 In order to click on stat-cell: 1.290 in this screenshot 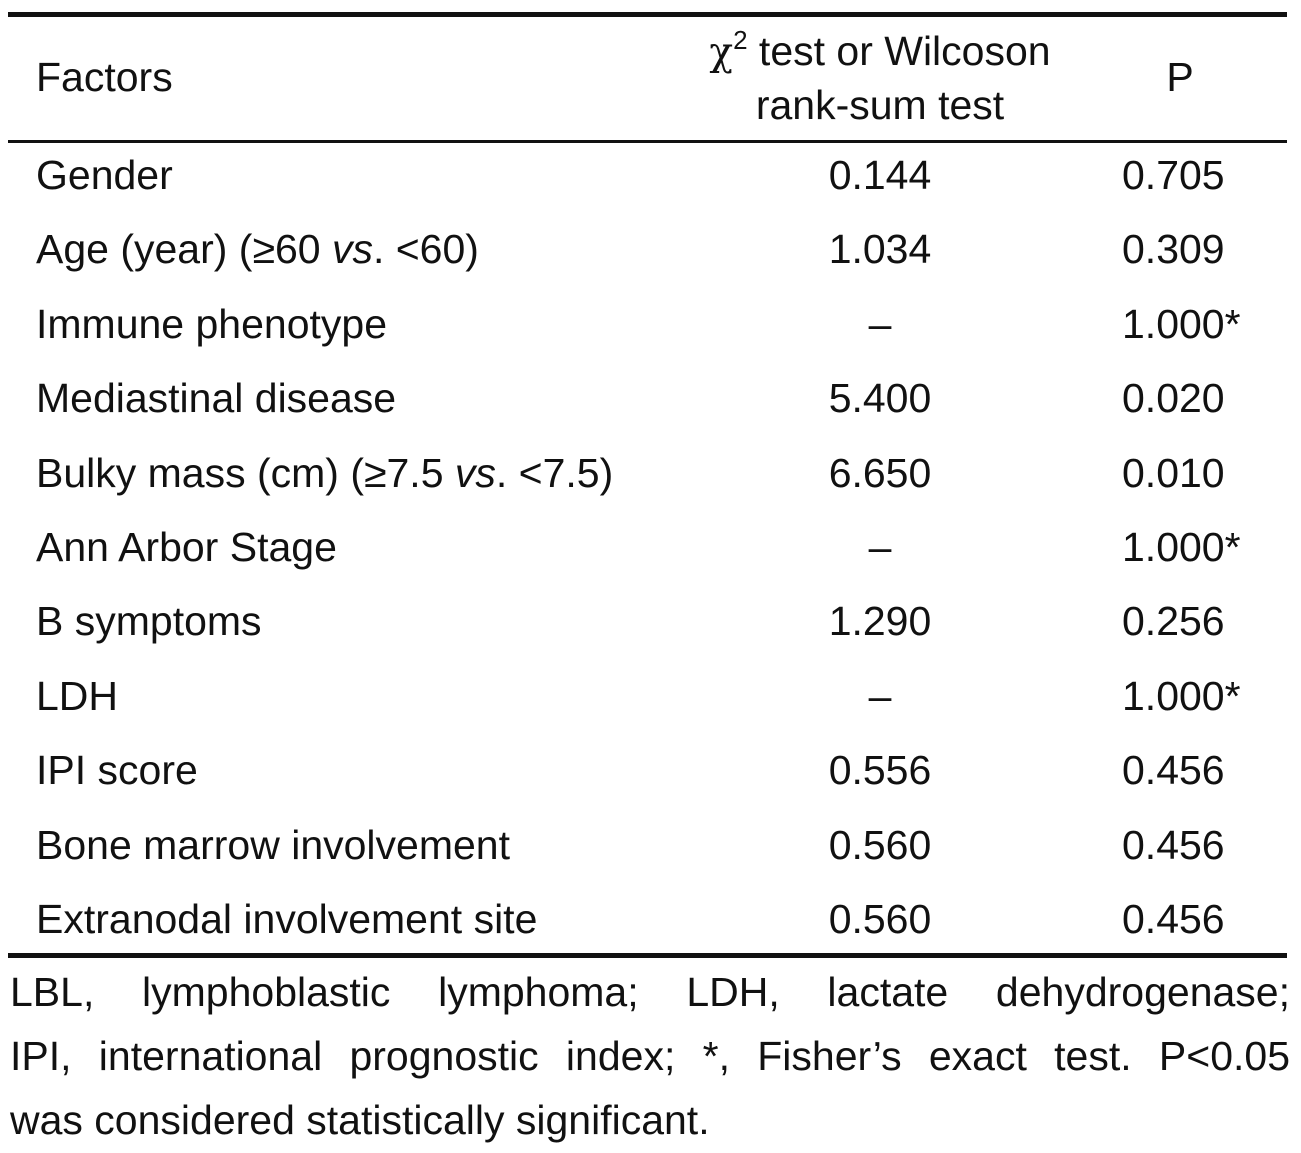, I will do `click(880, 621)`.